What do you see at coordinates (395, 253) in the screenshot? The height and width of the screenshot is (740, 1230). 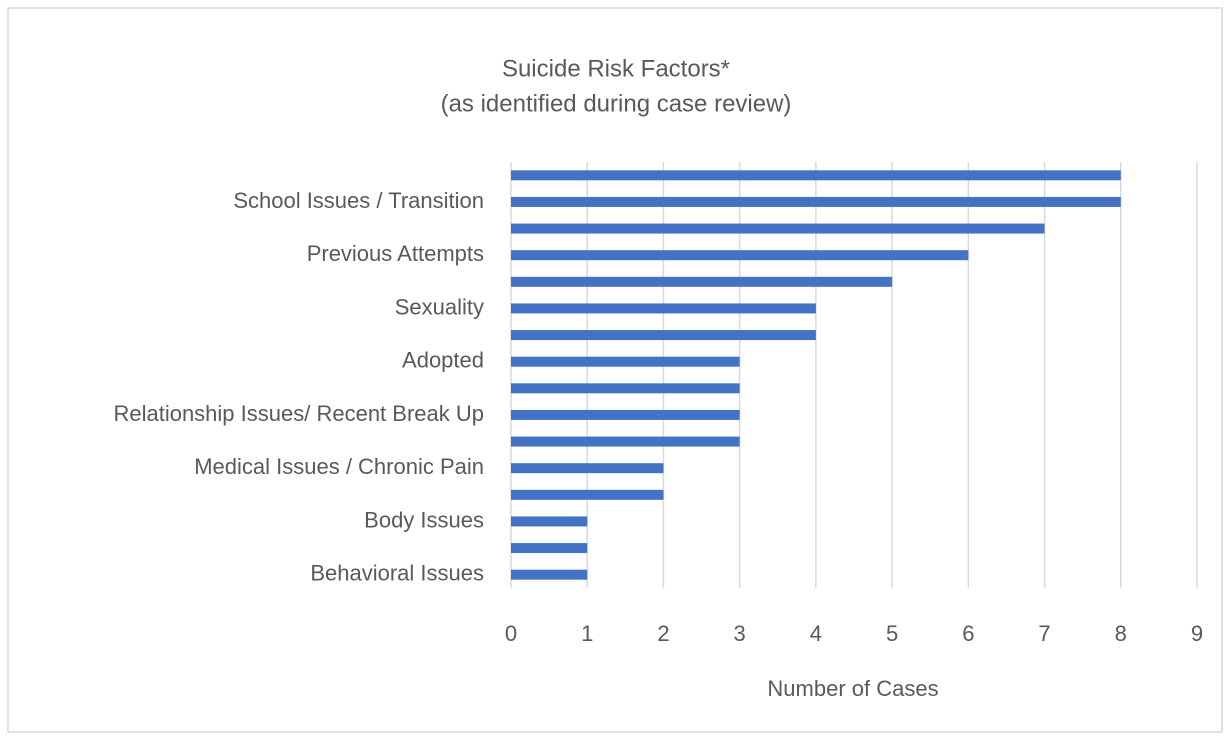 I see `y-tick-label: Previous Attempts` at bounding box center [395, 253].